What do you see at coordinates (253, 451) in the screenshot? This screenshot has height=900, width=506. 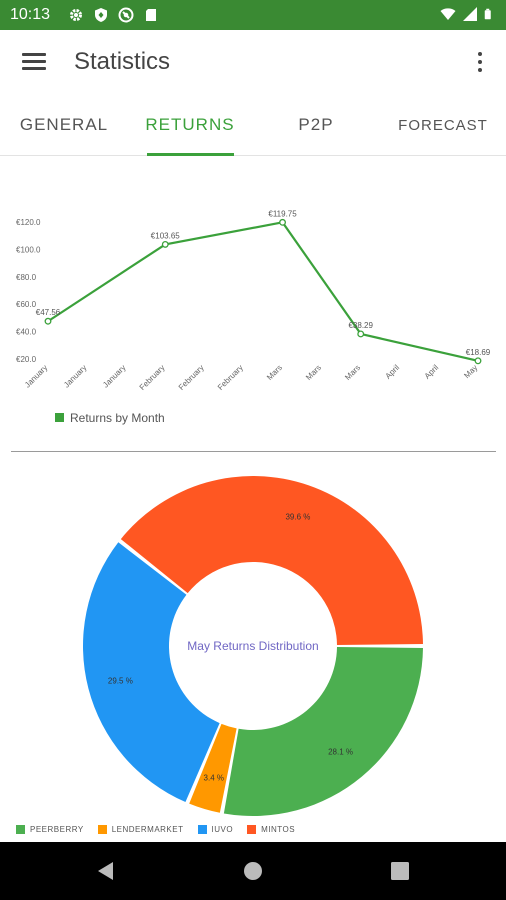 I see `section-divider` at bounding box center [253, 451].